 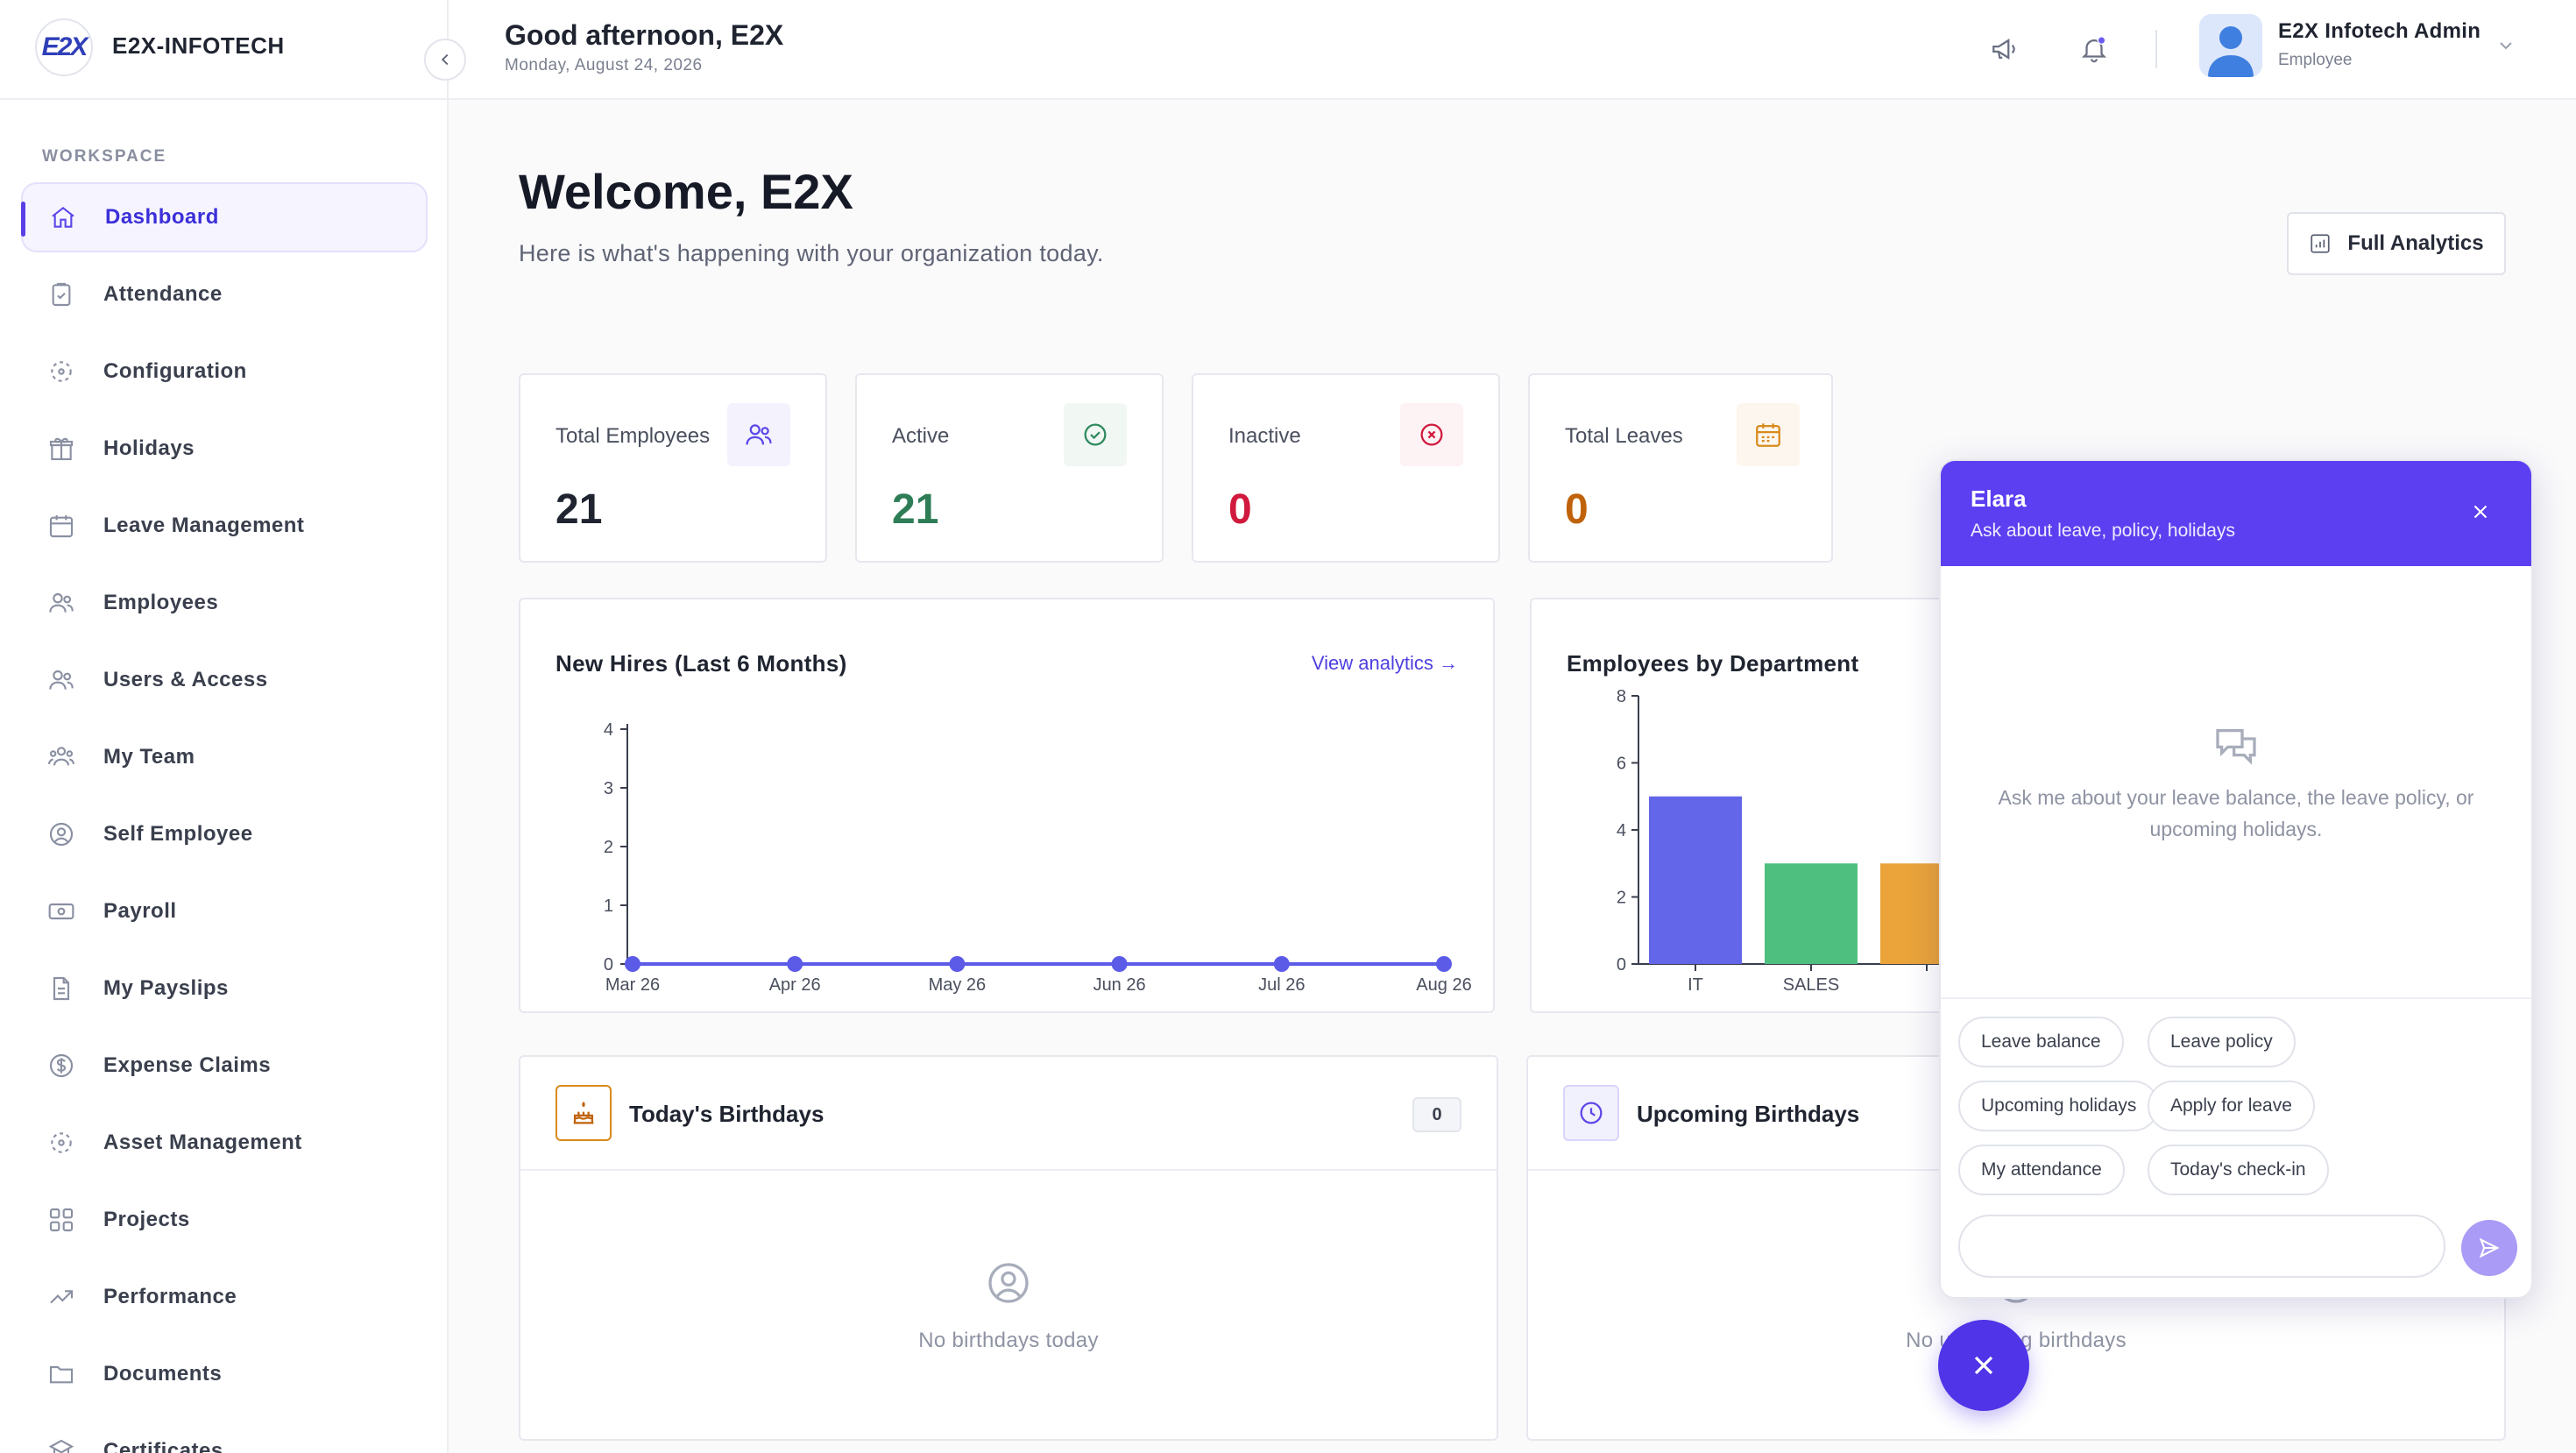 What do you see at coordinates (608, 965) in the screenshot?
I see `y-tick-label: 0` at bounding box center [608, 965].